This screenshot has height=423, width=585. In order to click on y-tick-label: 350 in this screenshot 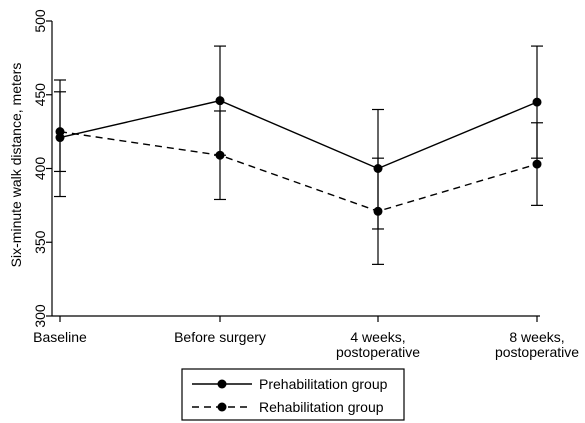, I will do `click(40, 242)`.